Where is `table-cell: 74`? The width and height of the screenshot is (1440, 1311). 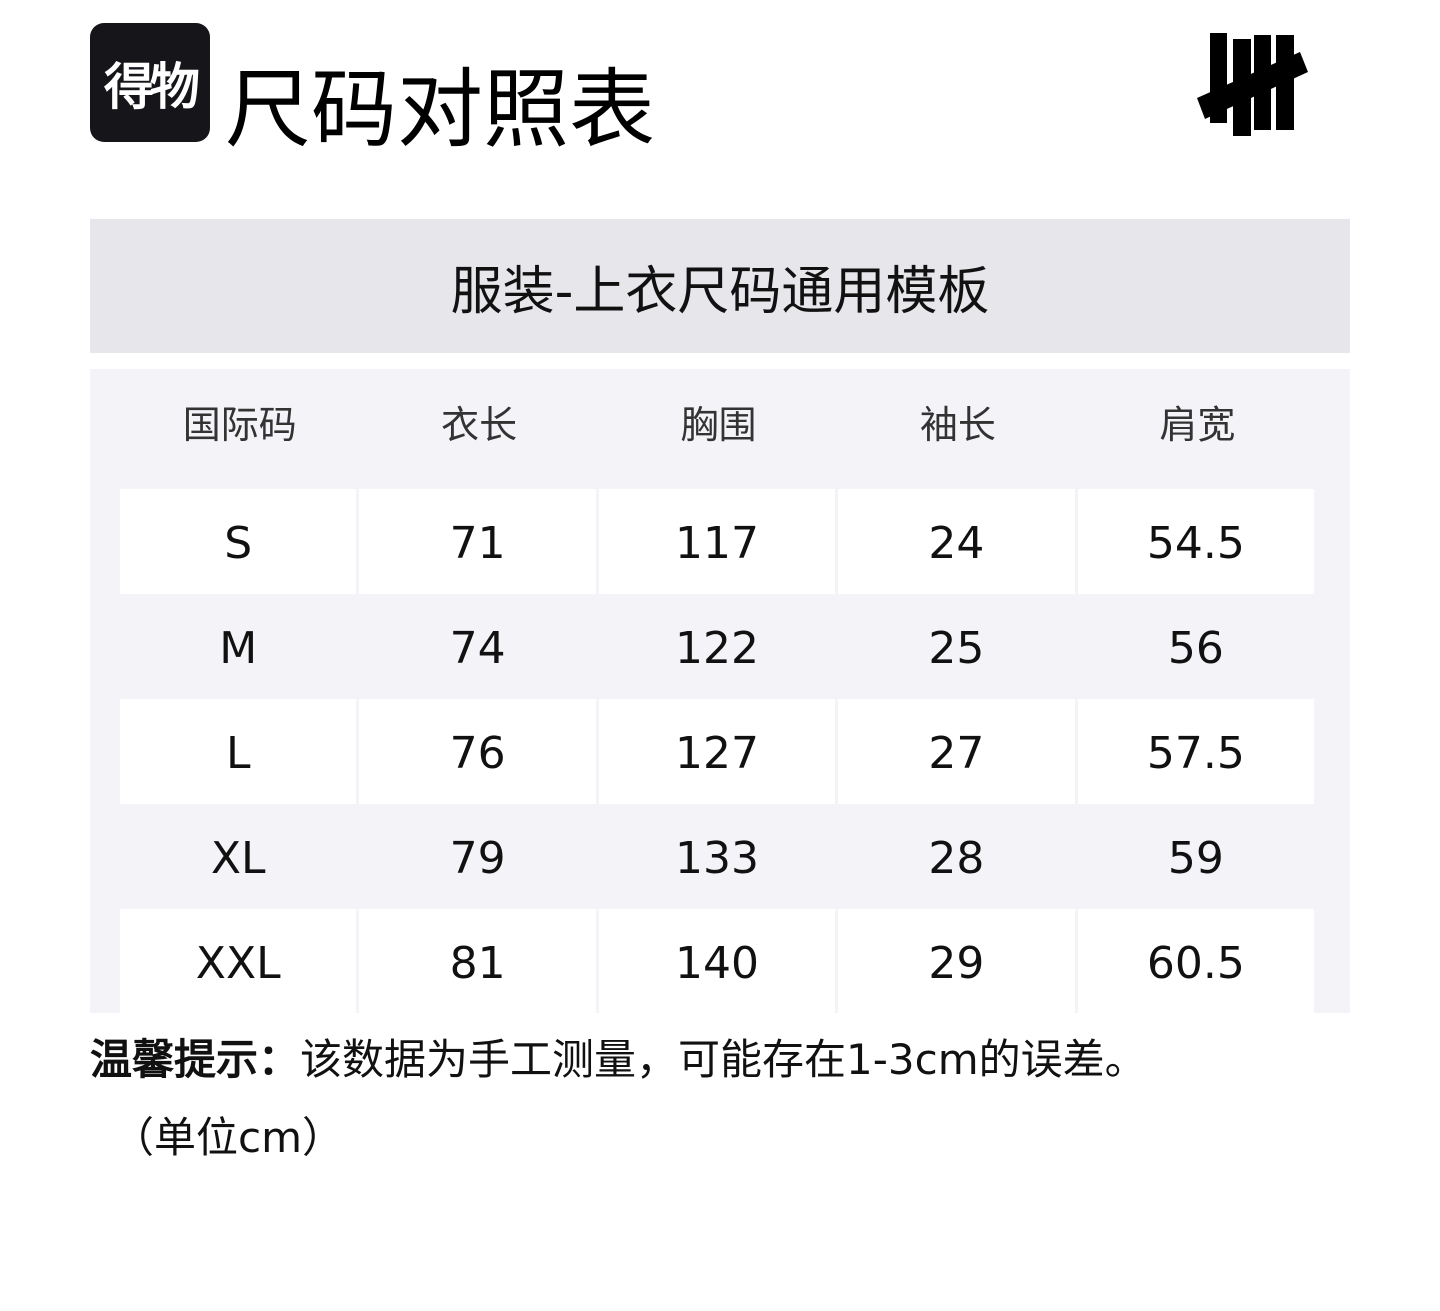 table-cell: 74 is located at coordinates (477, 648).